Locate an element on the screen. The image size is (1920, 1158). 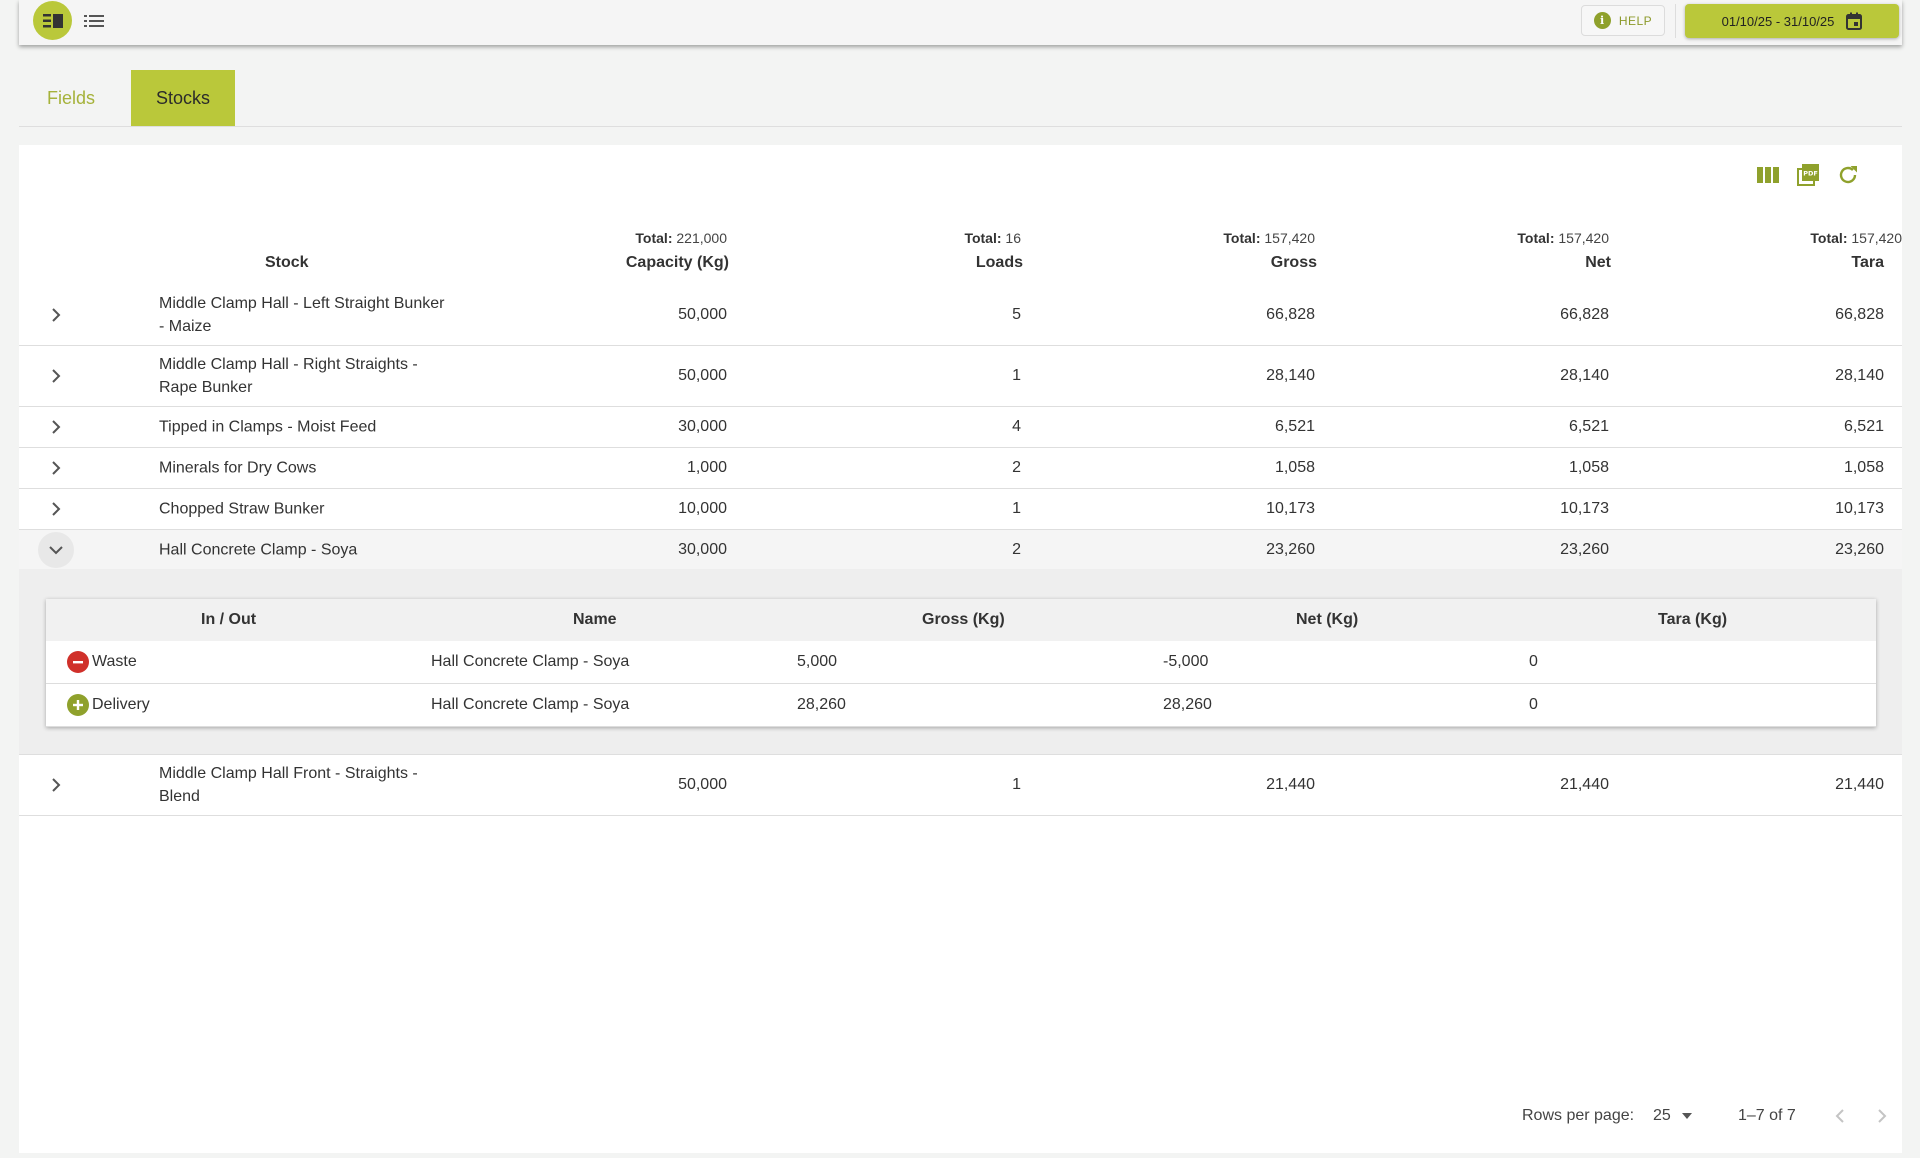
column-header-net: Net is located at coordinates (1598, 262).